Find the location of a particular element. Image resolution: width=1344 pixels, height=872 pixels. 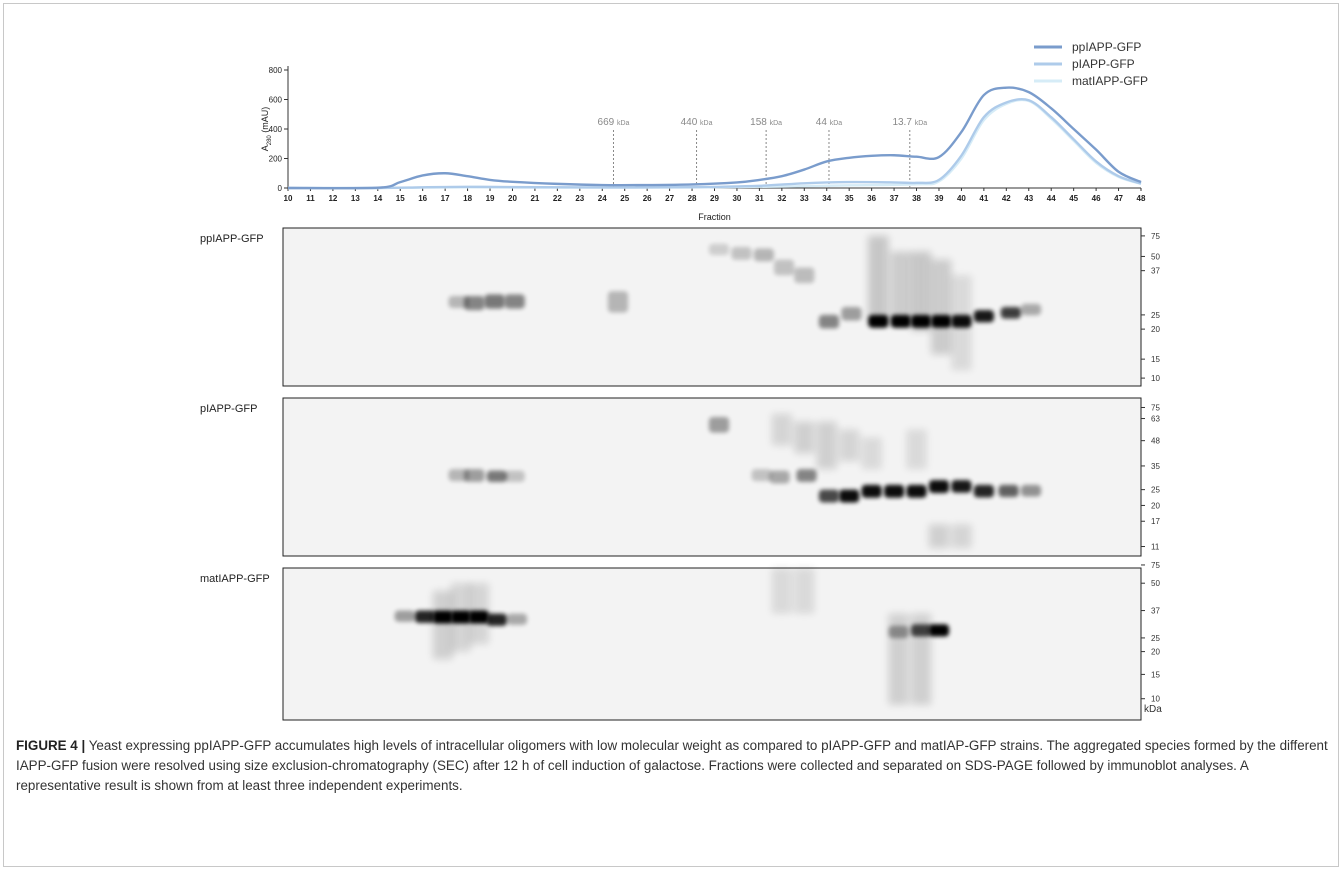

x-tick-label: 15 is located at coordinates (400, 198).